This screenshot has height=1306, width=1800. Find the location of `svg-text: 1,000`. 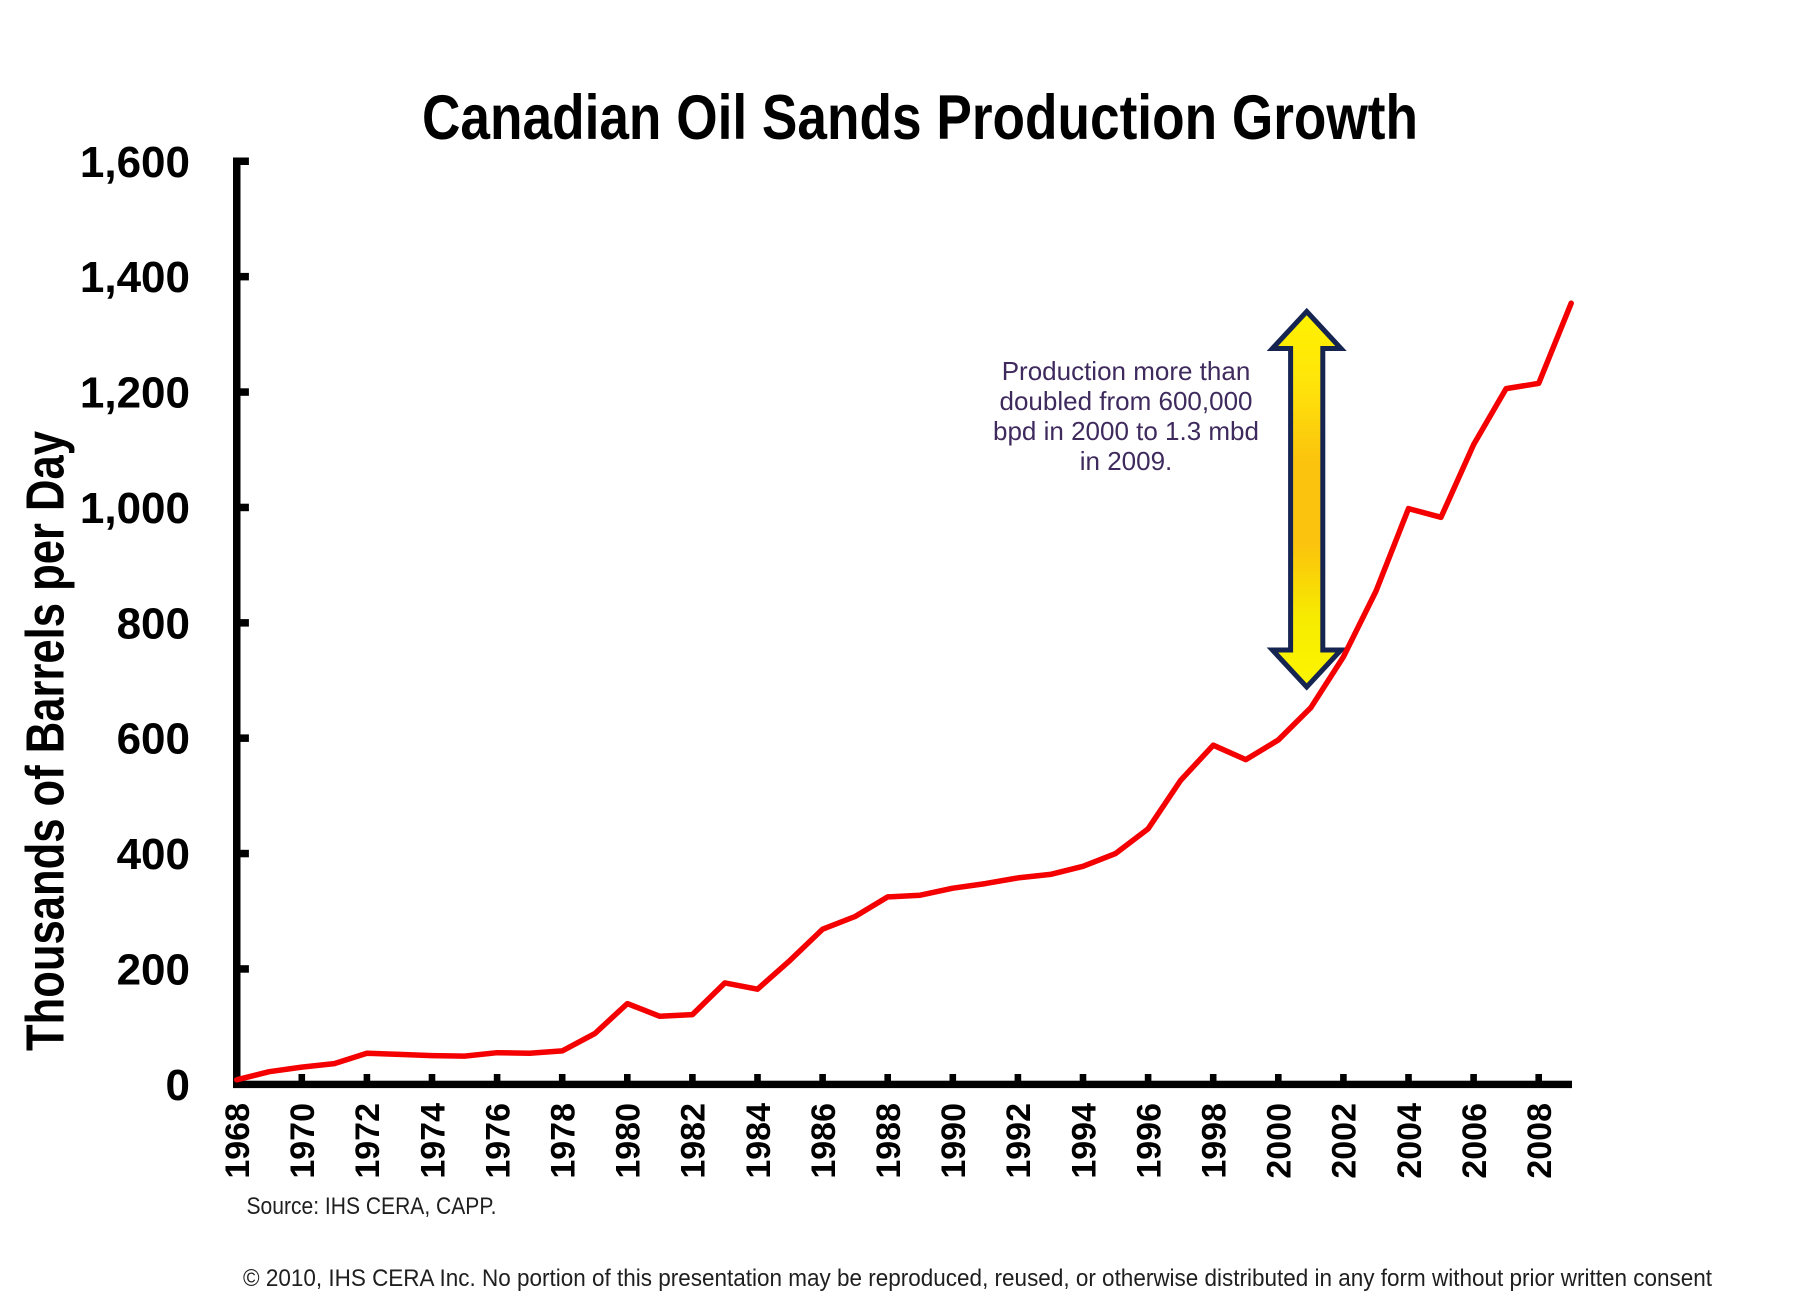

svg-text: 1,000 is located at coordinates (135, 508).